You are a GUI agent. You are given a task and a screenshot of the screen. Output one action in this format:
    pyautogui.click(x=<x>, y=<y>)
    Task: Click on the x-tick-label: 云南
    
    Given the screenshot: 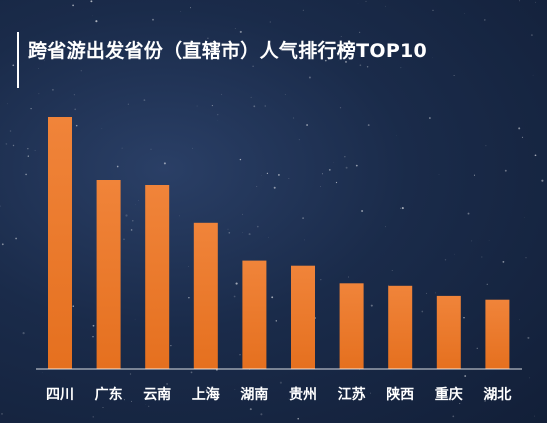 What is the action you would take?
    pyautogui.click(x=157, y=394)
    